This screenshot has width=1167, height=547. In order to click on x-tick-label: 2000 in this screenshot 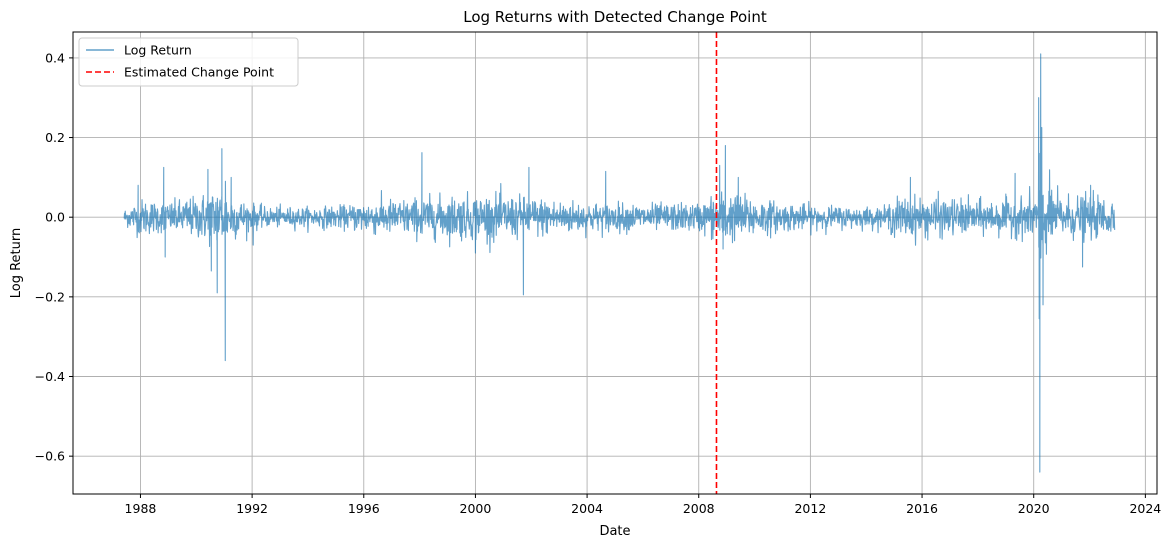, I will do `click(476, 508)`.